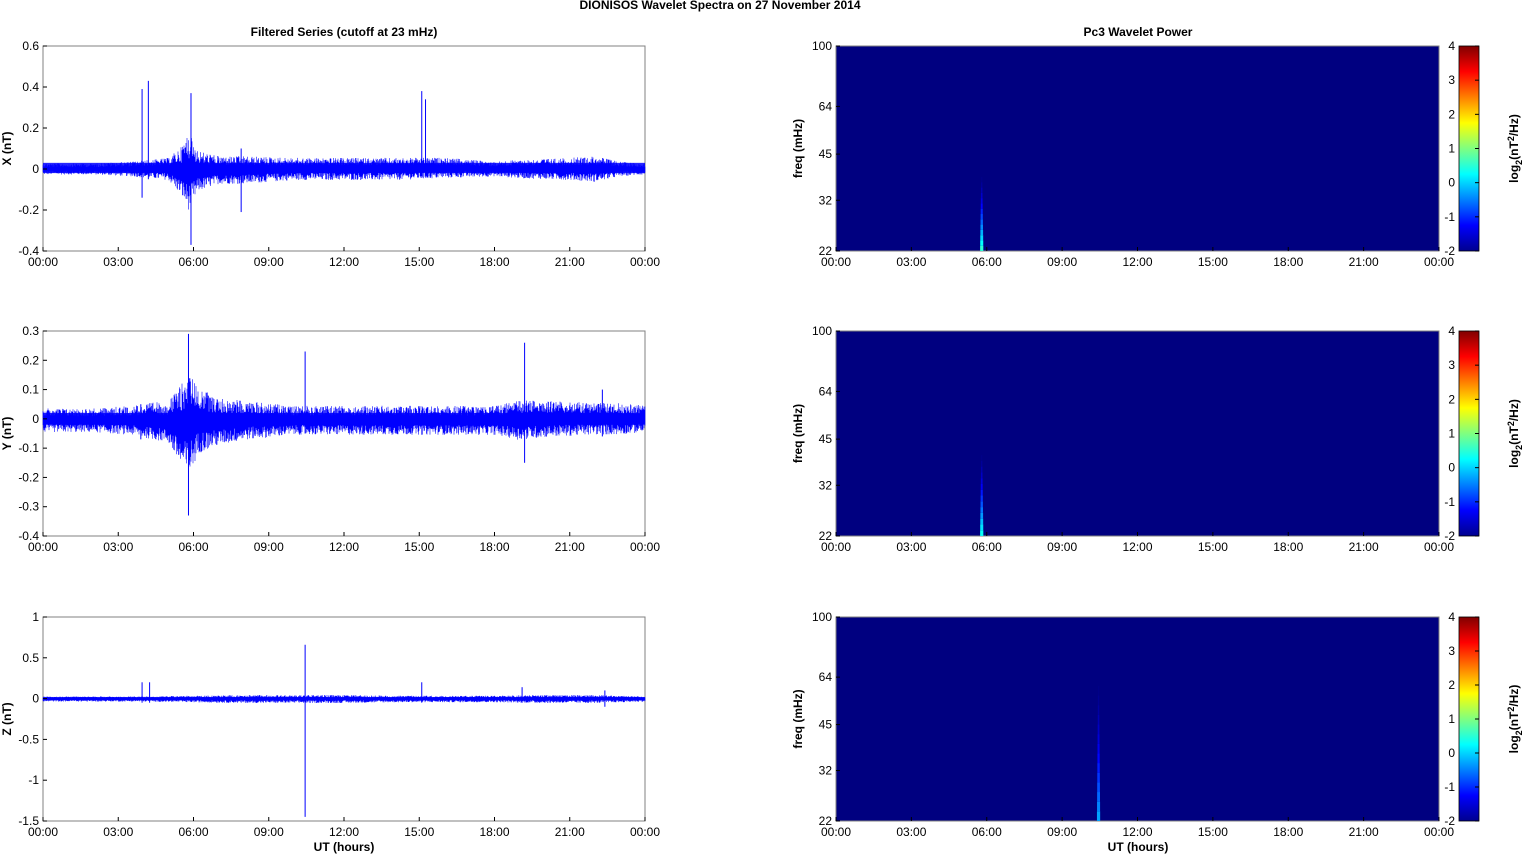  Describe the element at coordinates (33, 780) in the screenshot. I see `series-z-y-tick-label: -1` at that location.